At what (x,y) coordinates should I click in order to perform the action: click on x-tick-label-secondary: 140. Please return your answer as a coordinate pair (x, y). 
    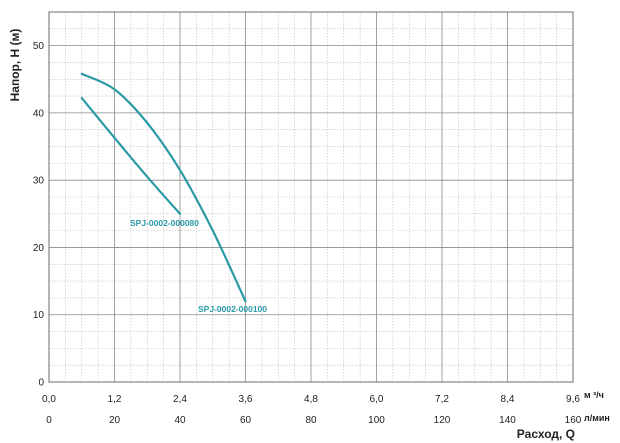
    Looking at the image, I should click on (507, 420).